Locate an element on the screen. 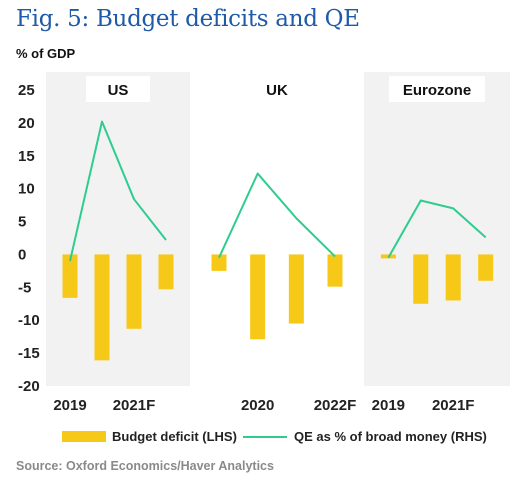  legend-line-label: QE as % of broad money (RHS) is located at coordinates (390, 436).